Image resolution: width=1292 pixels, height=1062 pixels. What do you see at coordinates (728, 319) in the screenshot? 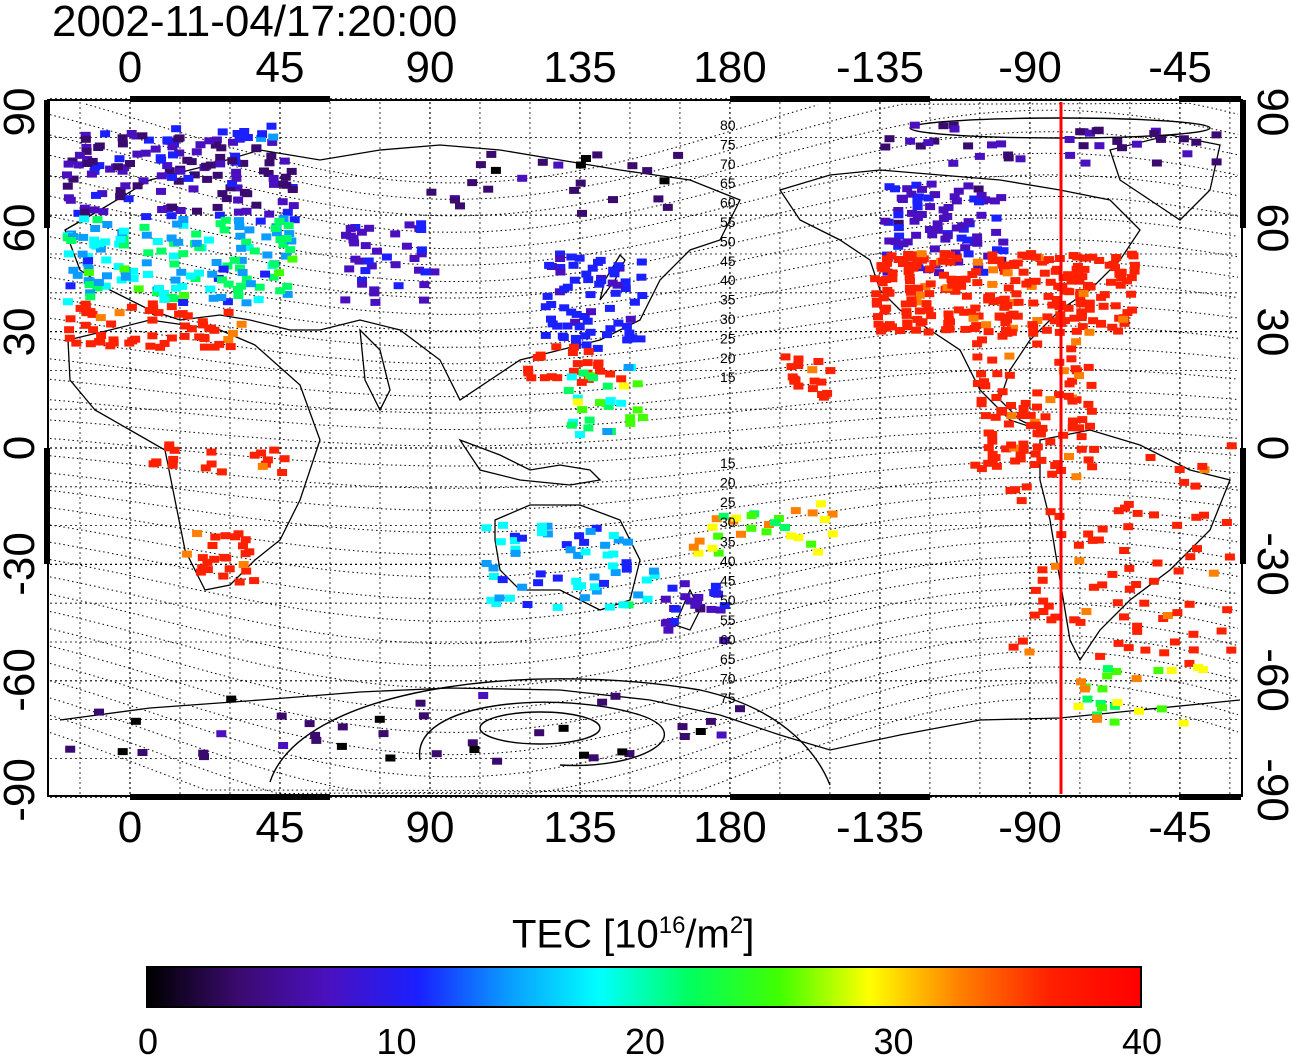
I see `contour-label: 30` at bounding box center [728, 319].